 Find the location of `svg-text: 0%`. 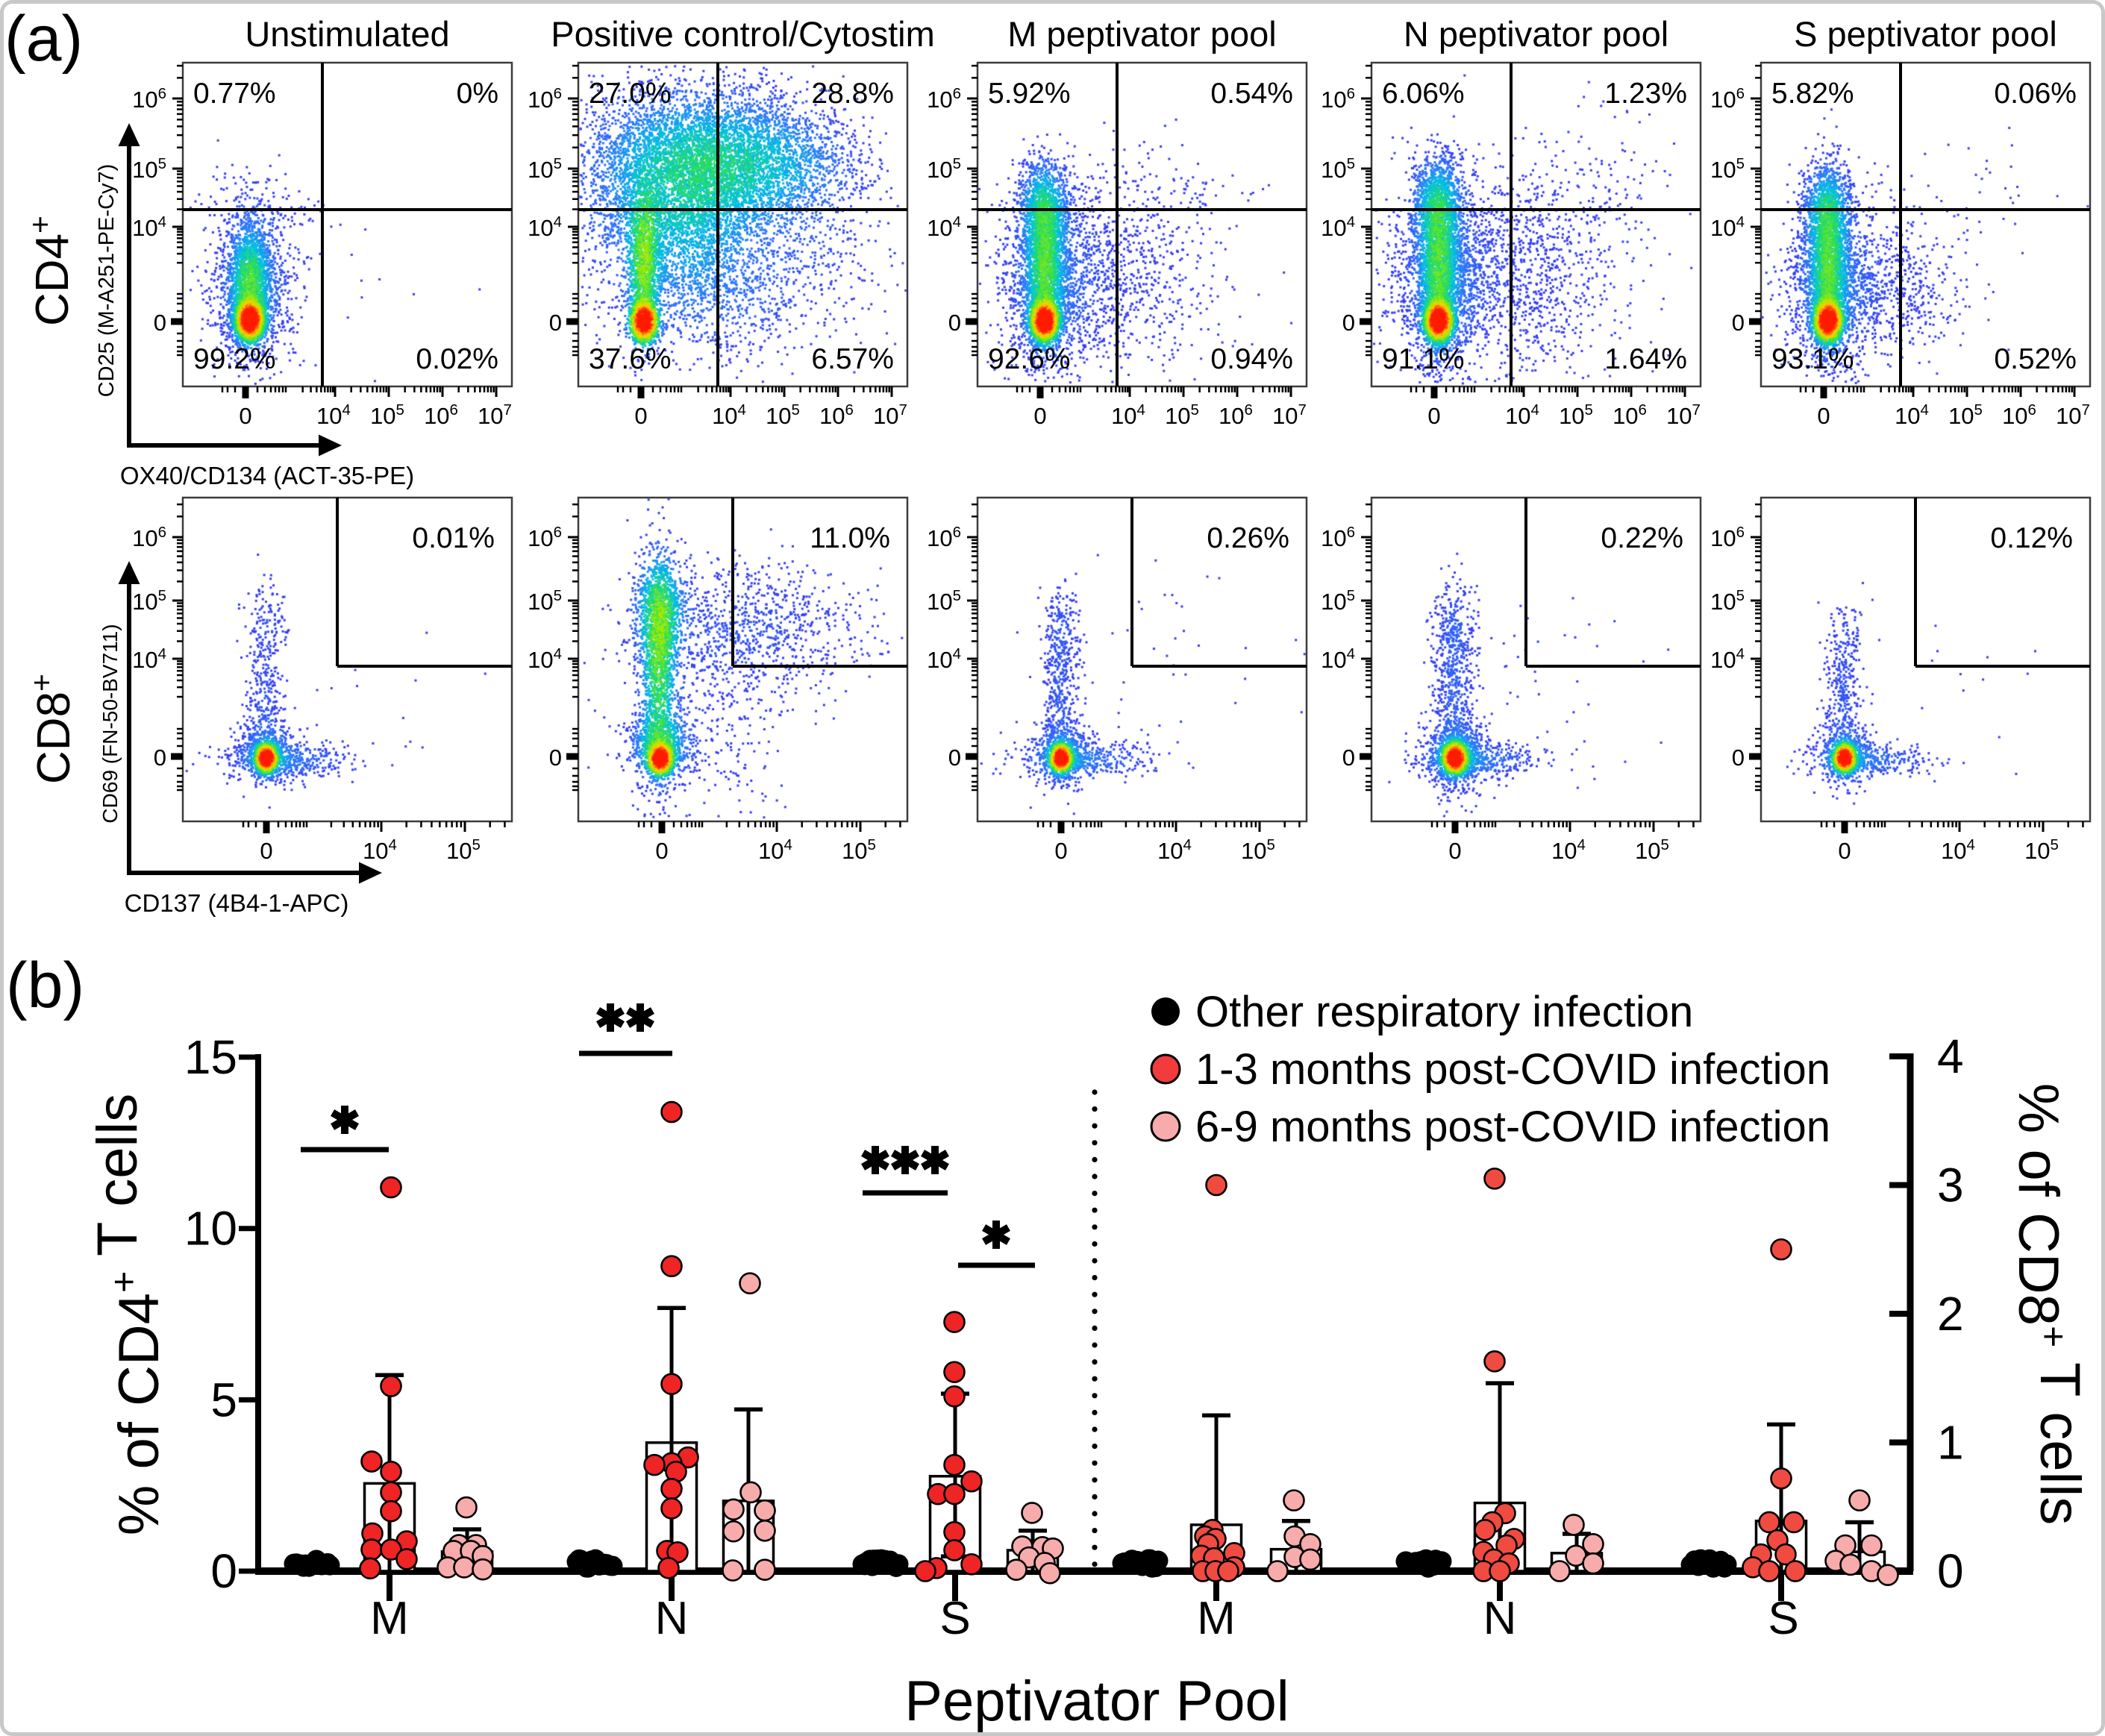

svg-text: 0% is located at coordinates (477, 94).